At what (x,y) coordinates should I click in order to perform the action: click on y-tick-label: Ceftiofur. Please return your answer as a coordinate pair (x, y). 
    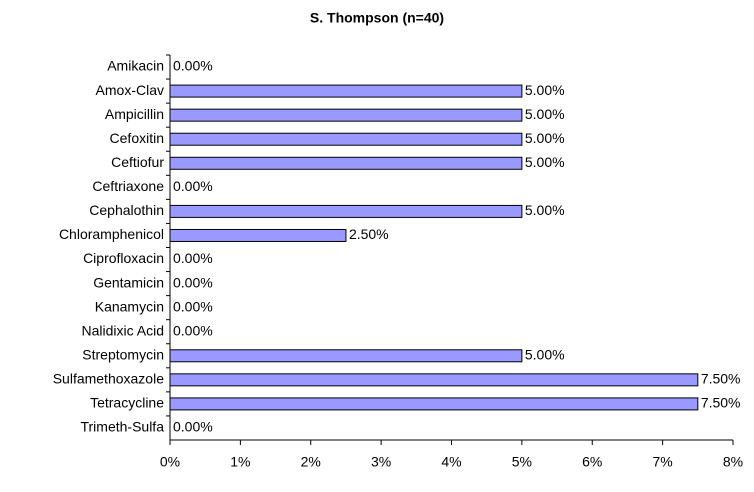
    Looking at the image, I should click on (137, 162).